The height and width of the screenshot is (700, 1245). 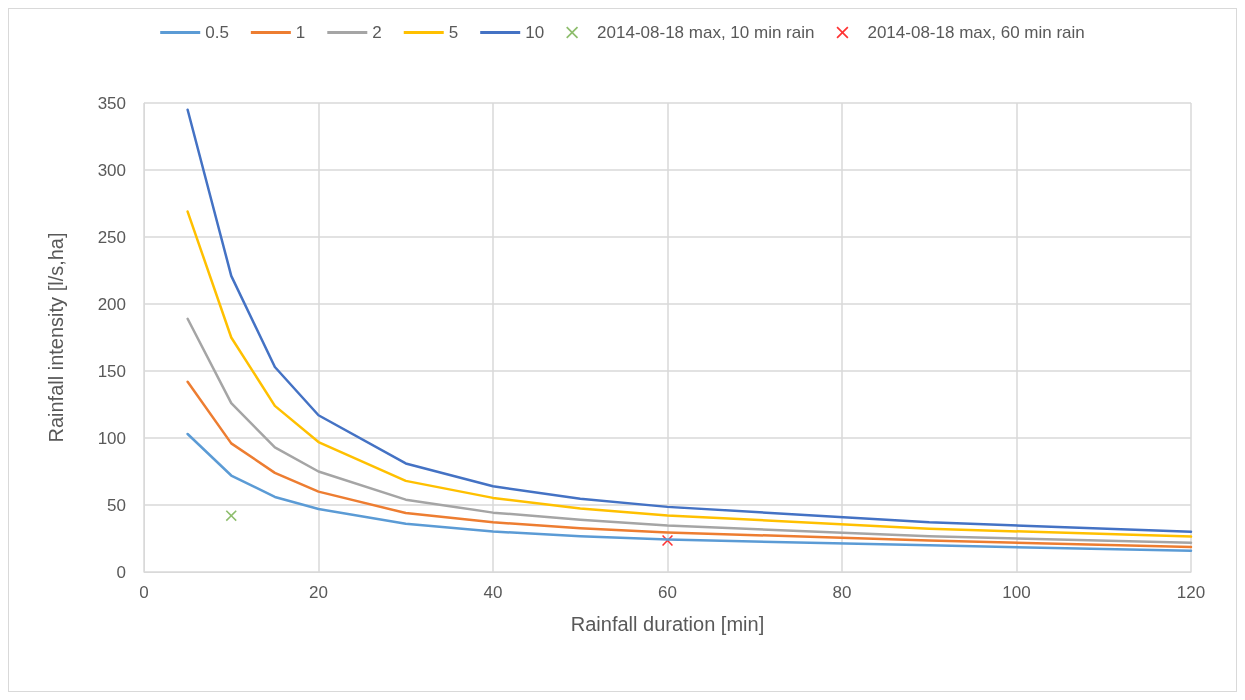 What do you see at coordinates (976, 32) in the screenshot?
I see `legend-label: 2014-08-18 max, 60 min rain` at bounding box center [976, 32].